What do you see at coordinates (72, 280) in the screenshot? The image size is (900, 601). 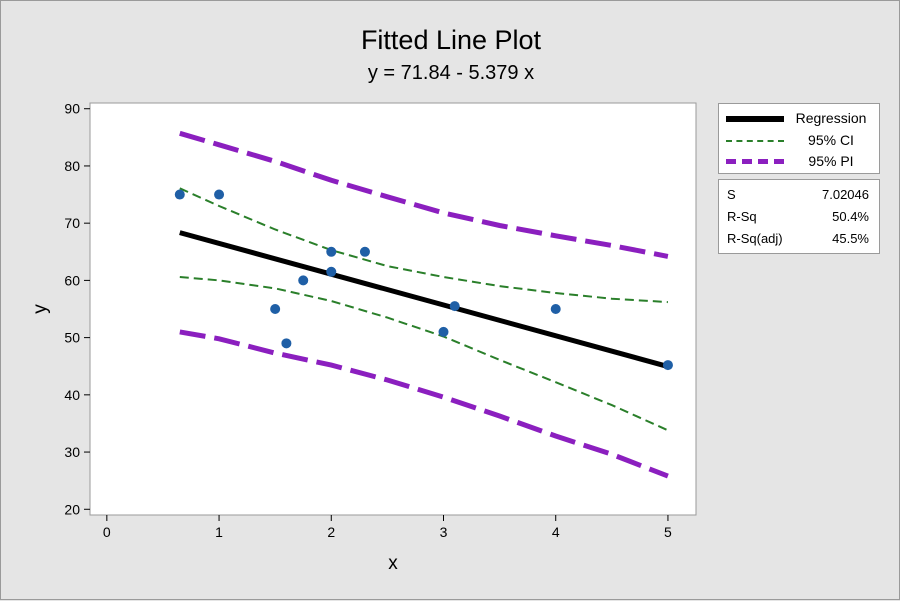 I see `y-tick-label: 60` at bounding box center [72, 280].